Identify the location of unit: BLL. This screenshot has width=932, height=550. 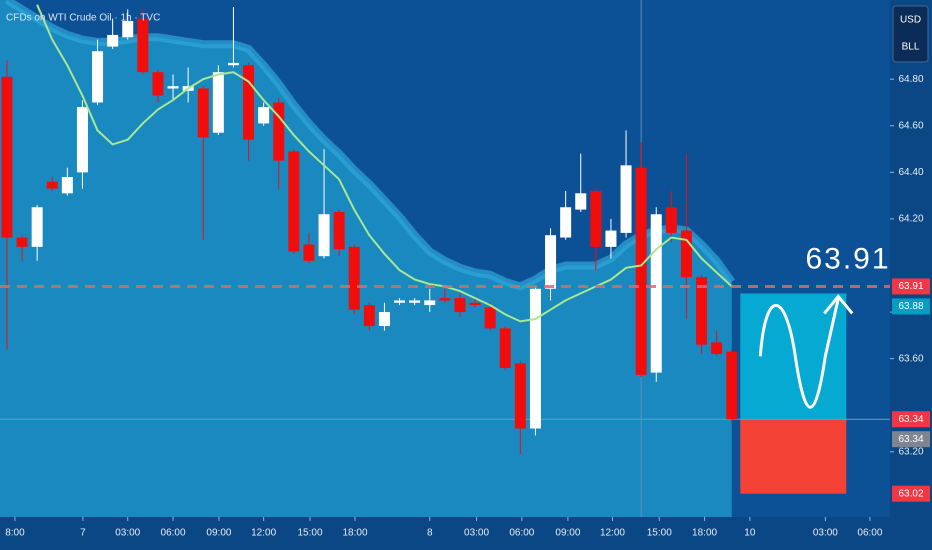
(911, 47).